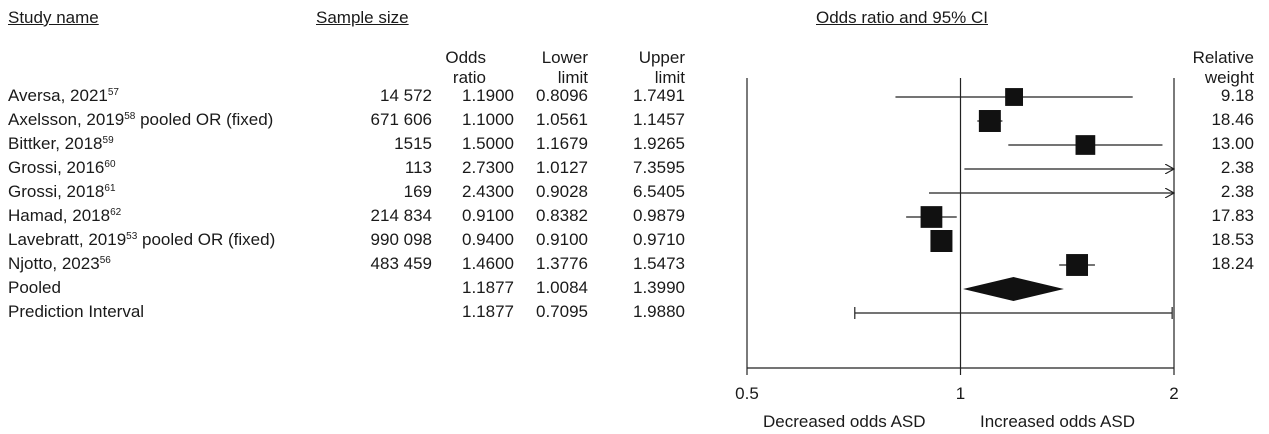 Image resolution: width=1269 pixels, height=434 pixels. I want to click on sample-size-value: 1515, so click(413, 143).